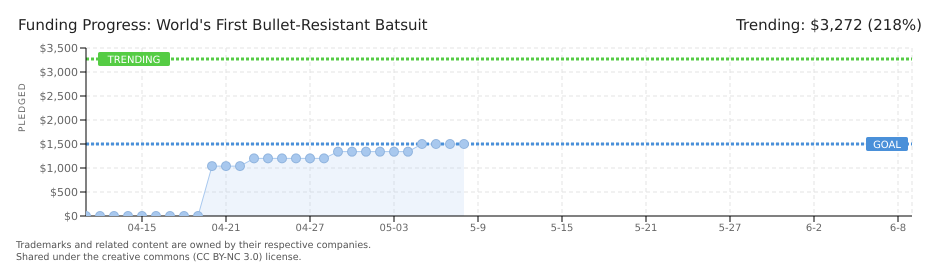  I want to click on y-tick-label: $3,000, so click(59, 72).